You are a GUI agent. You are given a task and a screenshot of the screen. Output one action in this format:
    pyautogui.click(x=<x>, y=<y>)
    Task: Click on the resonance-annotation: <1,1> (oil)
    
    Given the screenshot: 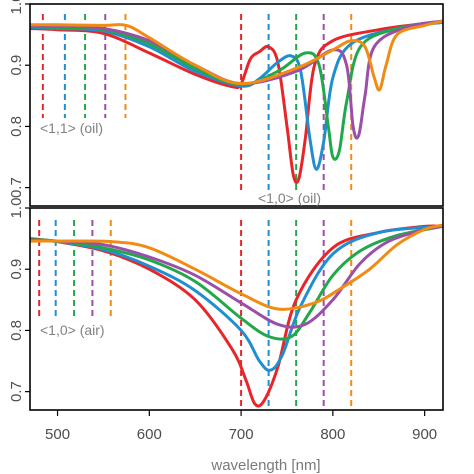 What is the action you would take?
    pyautogui.click(x=71, y=128)
    